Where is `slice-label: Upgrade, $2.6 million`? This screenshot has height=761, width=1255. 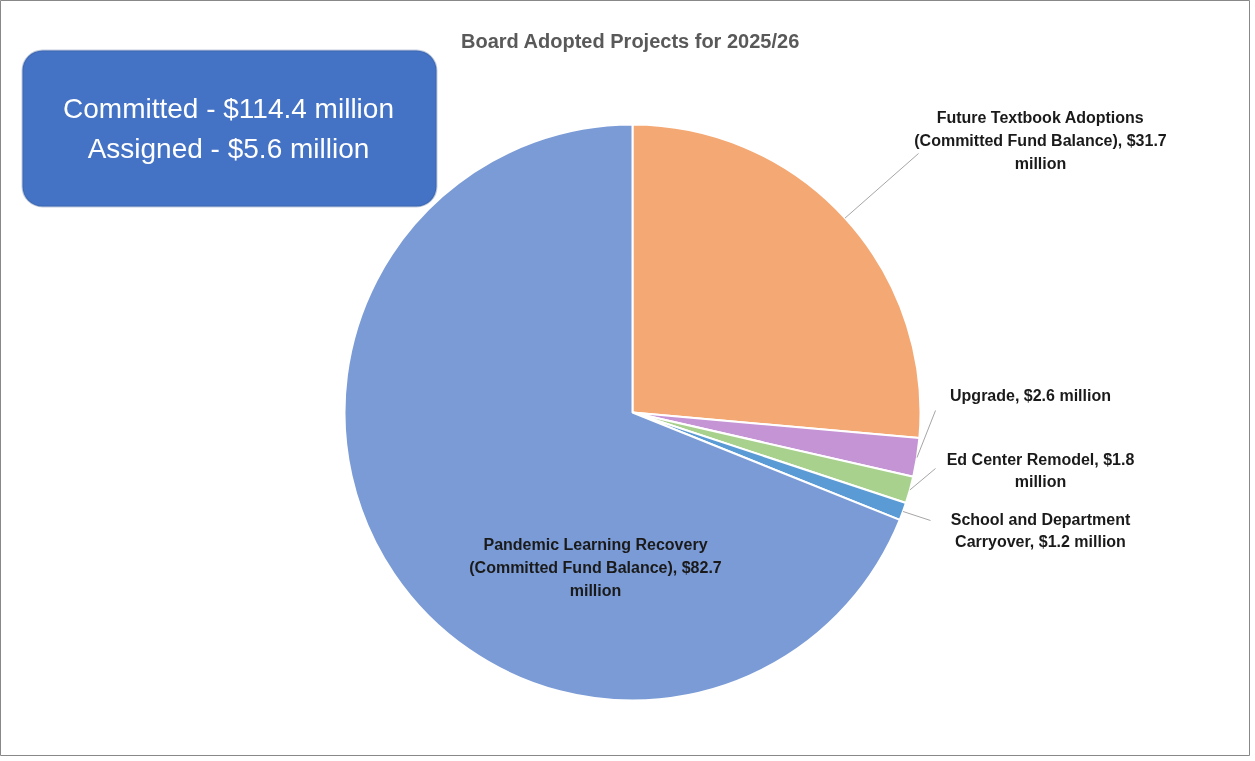 slice-label: Upgrade, $2.6 million is located at coordinates (1030, 395).